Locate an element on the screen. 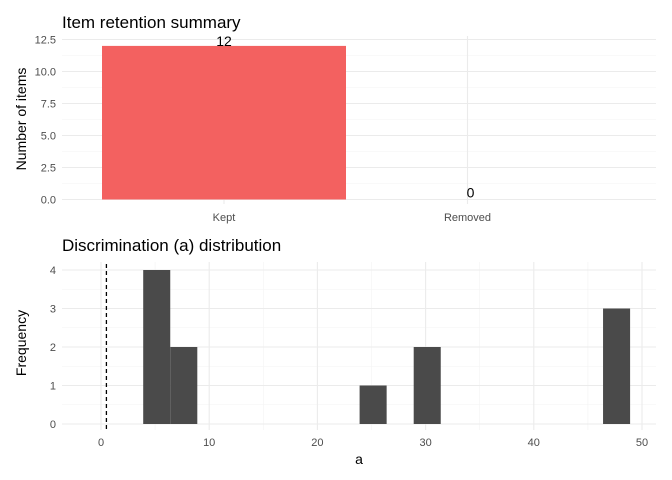 Image resolution: width=672 pixels, height=480 pixels. retention-y-tick-label: 0.0 is located at coordinates (48, 201).